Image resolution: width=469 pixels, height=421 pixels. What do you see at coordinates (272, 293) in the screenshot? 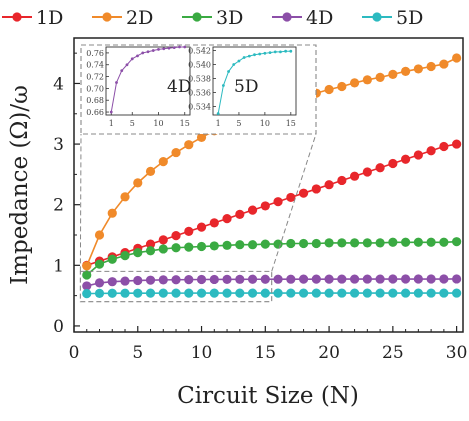
I see `series-5d` at bounding box center [272, 293].